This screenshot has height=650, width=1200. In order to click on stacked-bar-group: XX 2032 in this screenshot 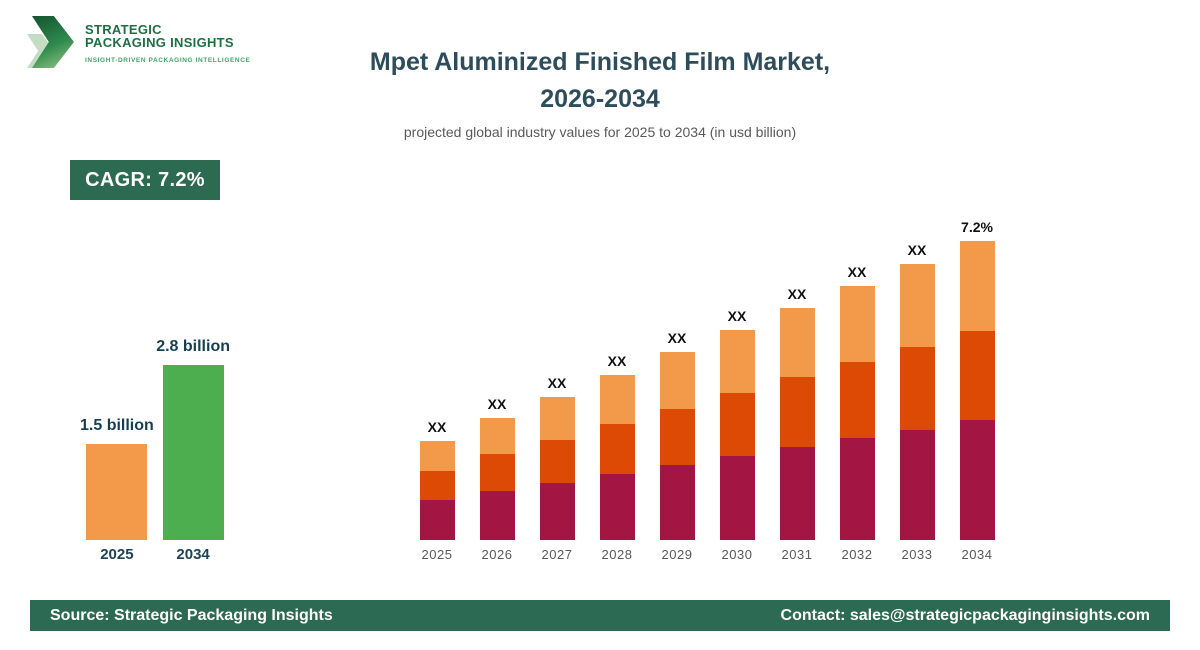, I will do `click(857, 379)`.